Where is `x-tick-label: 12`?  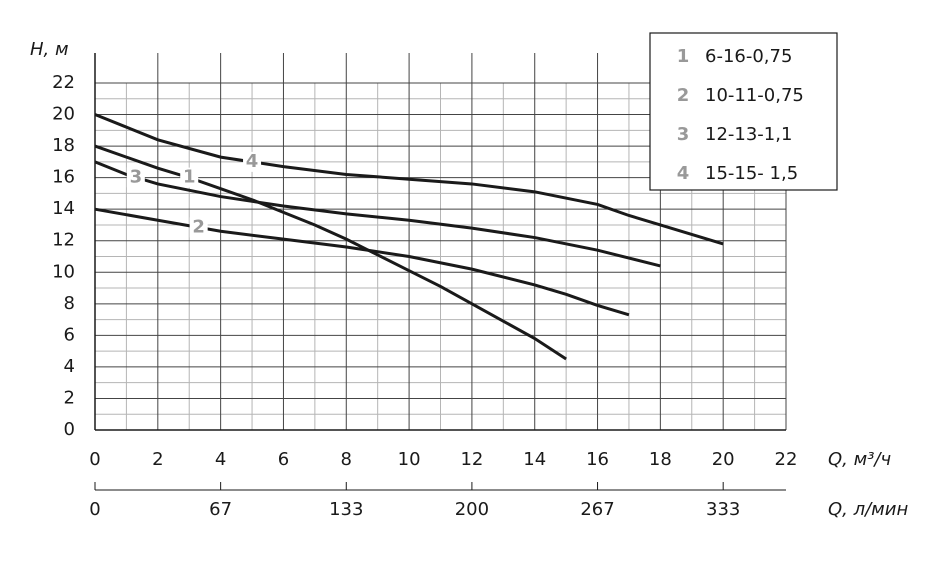
x-tick-label: 12 is located at coordinates (471, 459).